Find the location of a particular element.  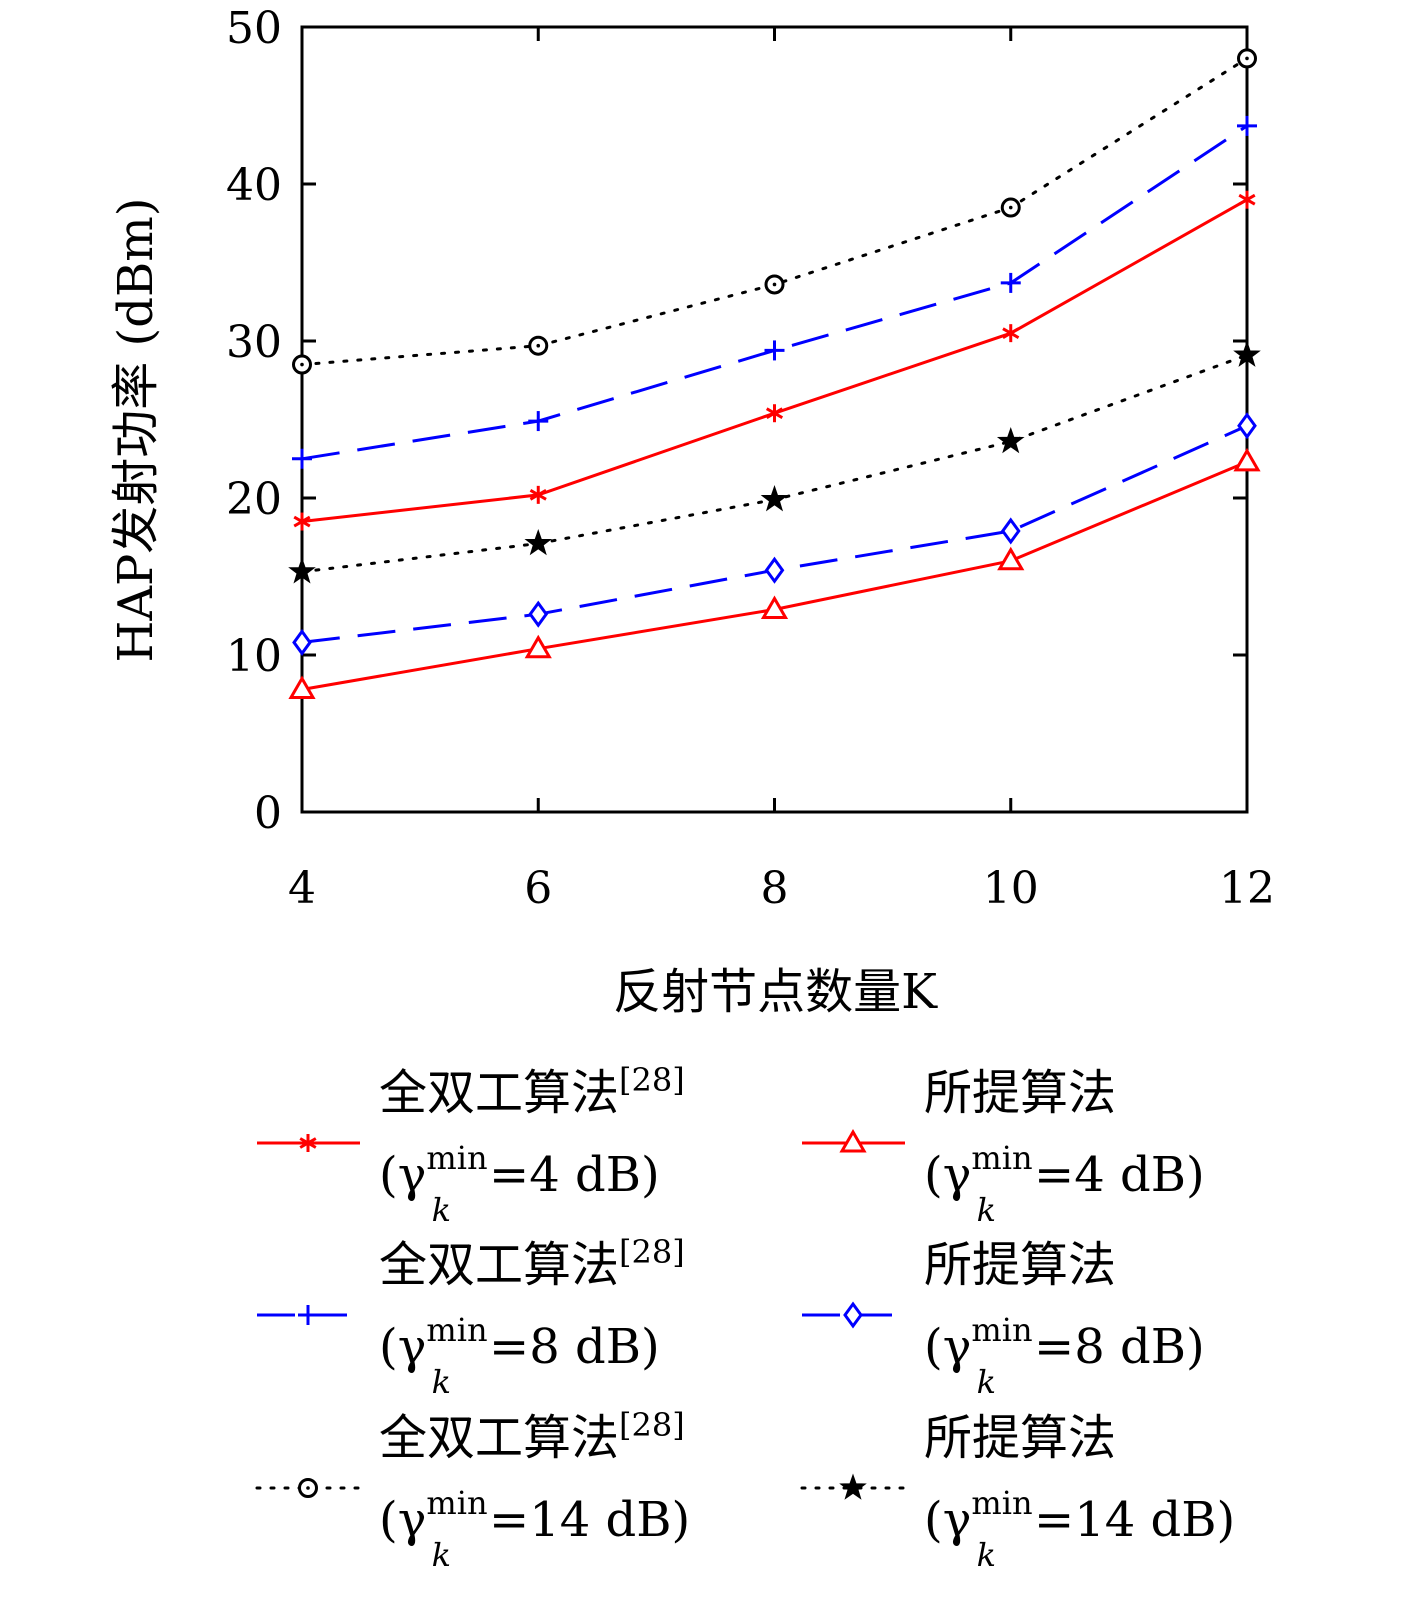

legend-entry: 全双工算法[28] (γmin k=4 dB) is located at coordinates (471, 1145).